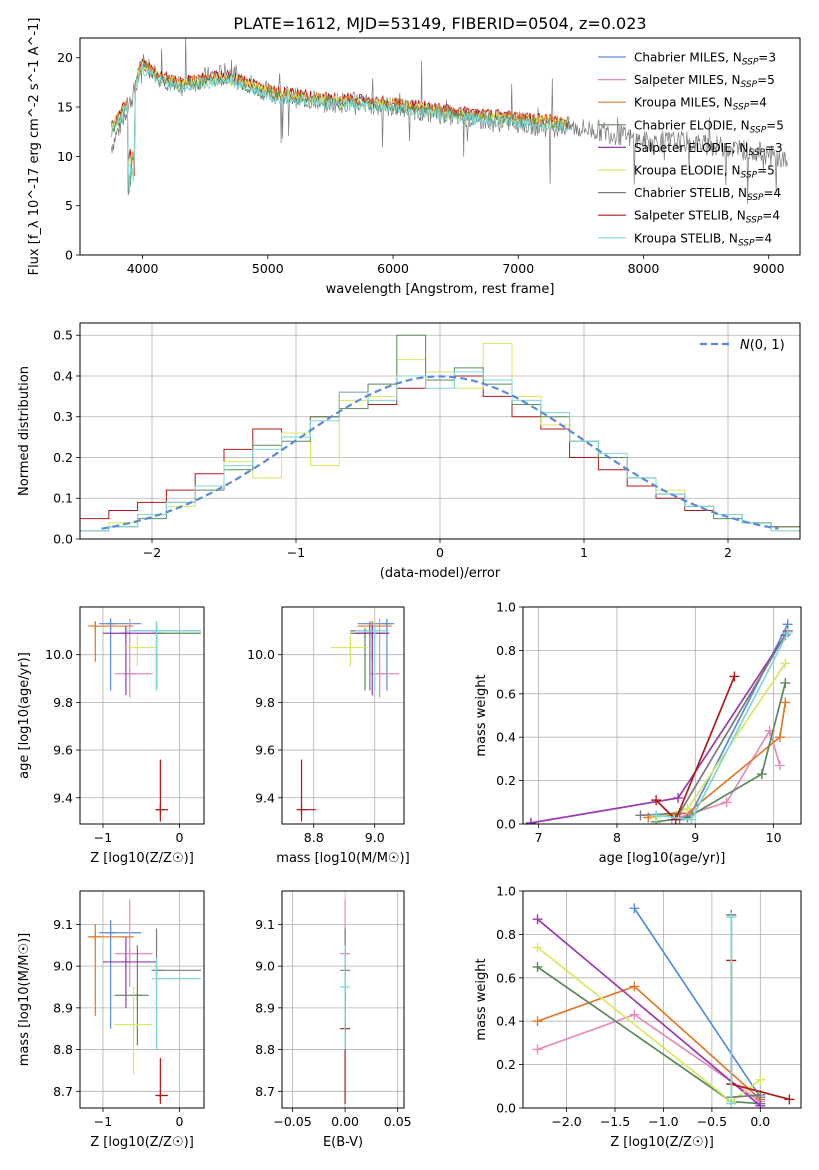 The image size is (819, 1170). I want to click on y-tick-label: 1.0, so click(506, 891).